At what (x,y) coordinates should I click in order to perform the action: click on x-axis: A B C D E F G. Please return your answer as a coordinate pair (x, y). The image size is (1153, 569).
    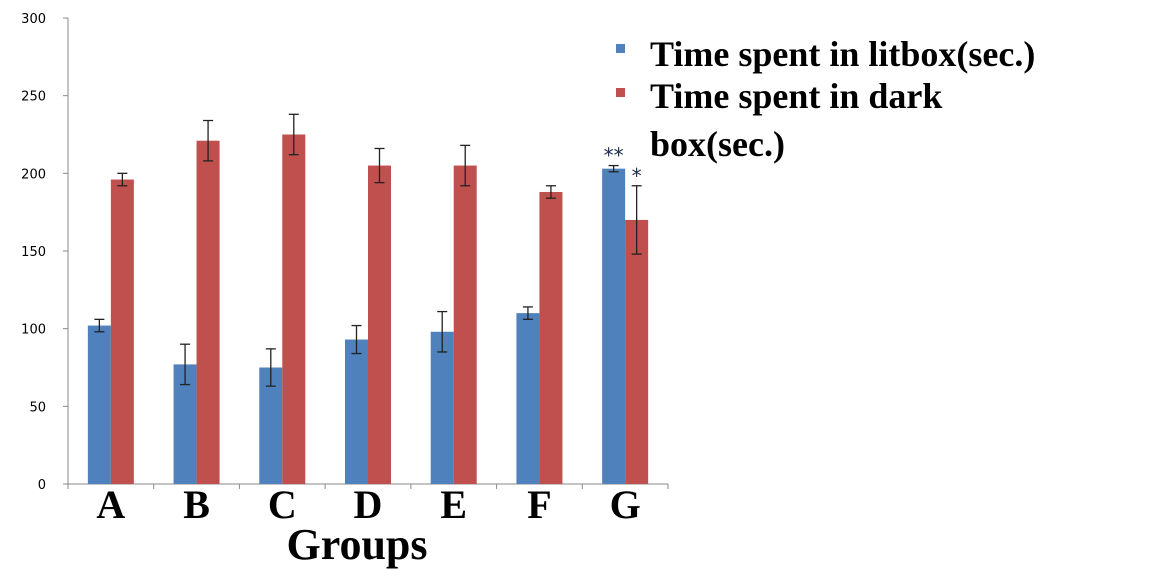
    Looking at the image, I should click on (368, 504).